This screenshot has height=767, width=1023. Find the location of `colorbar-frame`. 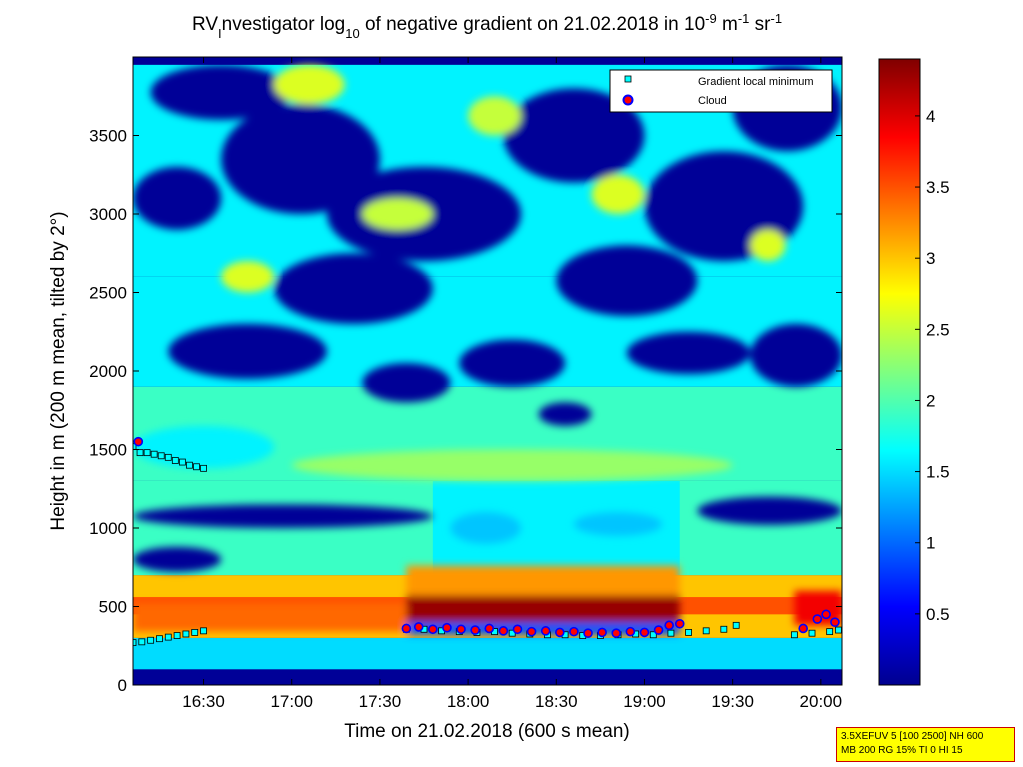

colorbar-frame is located at coordinates (899, 372).